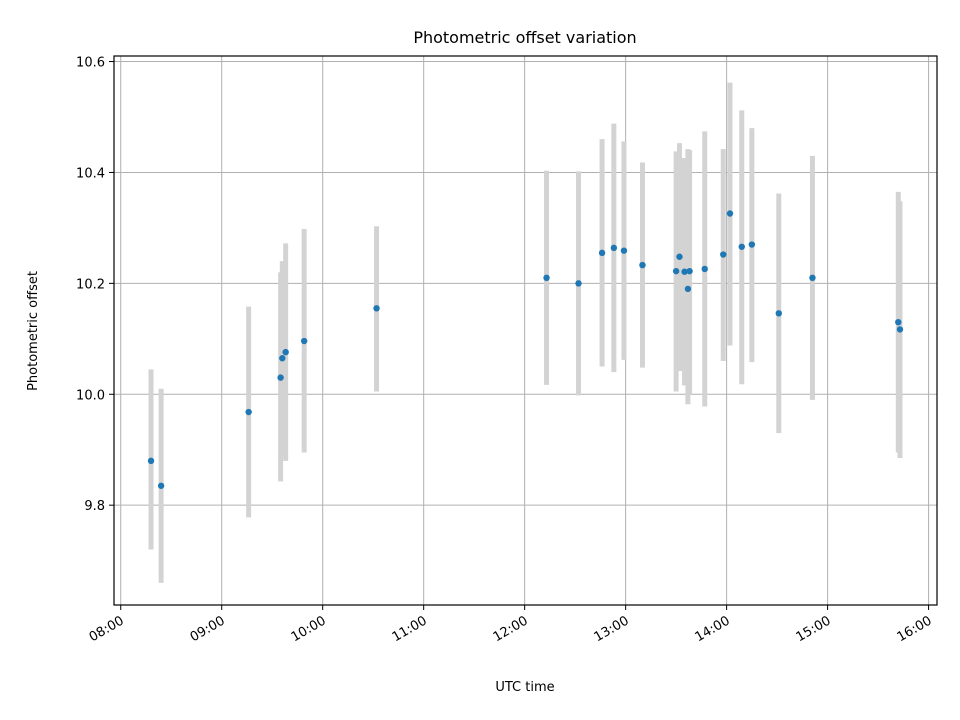  I want to click on y-tick-label: 10.4, so click(90, 173).